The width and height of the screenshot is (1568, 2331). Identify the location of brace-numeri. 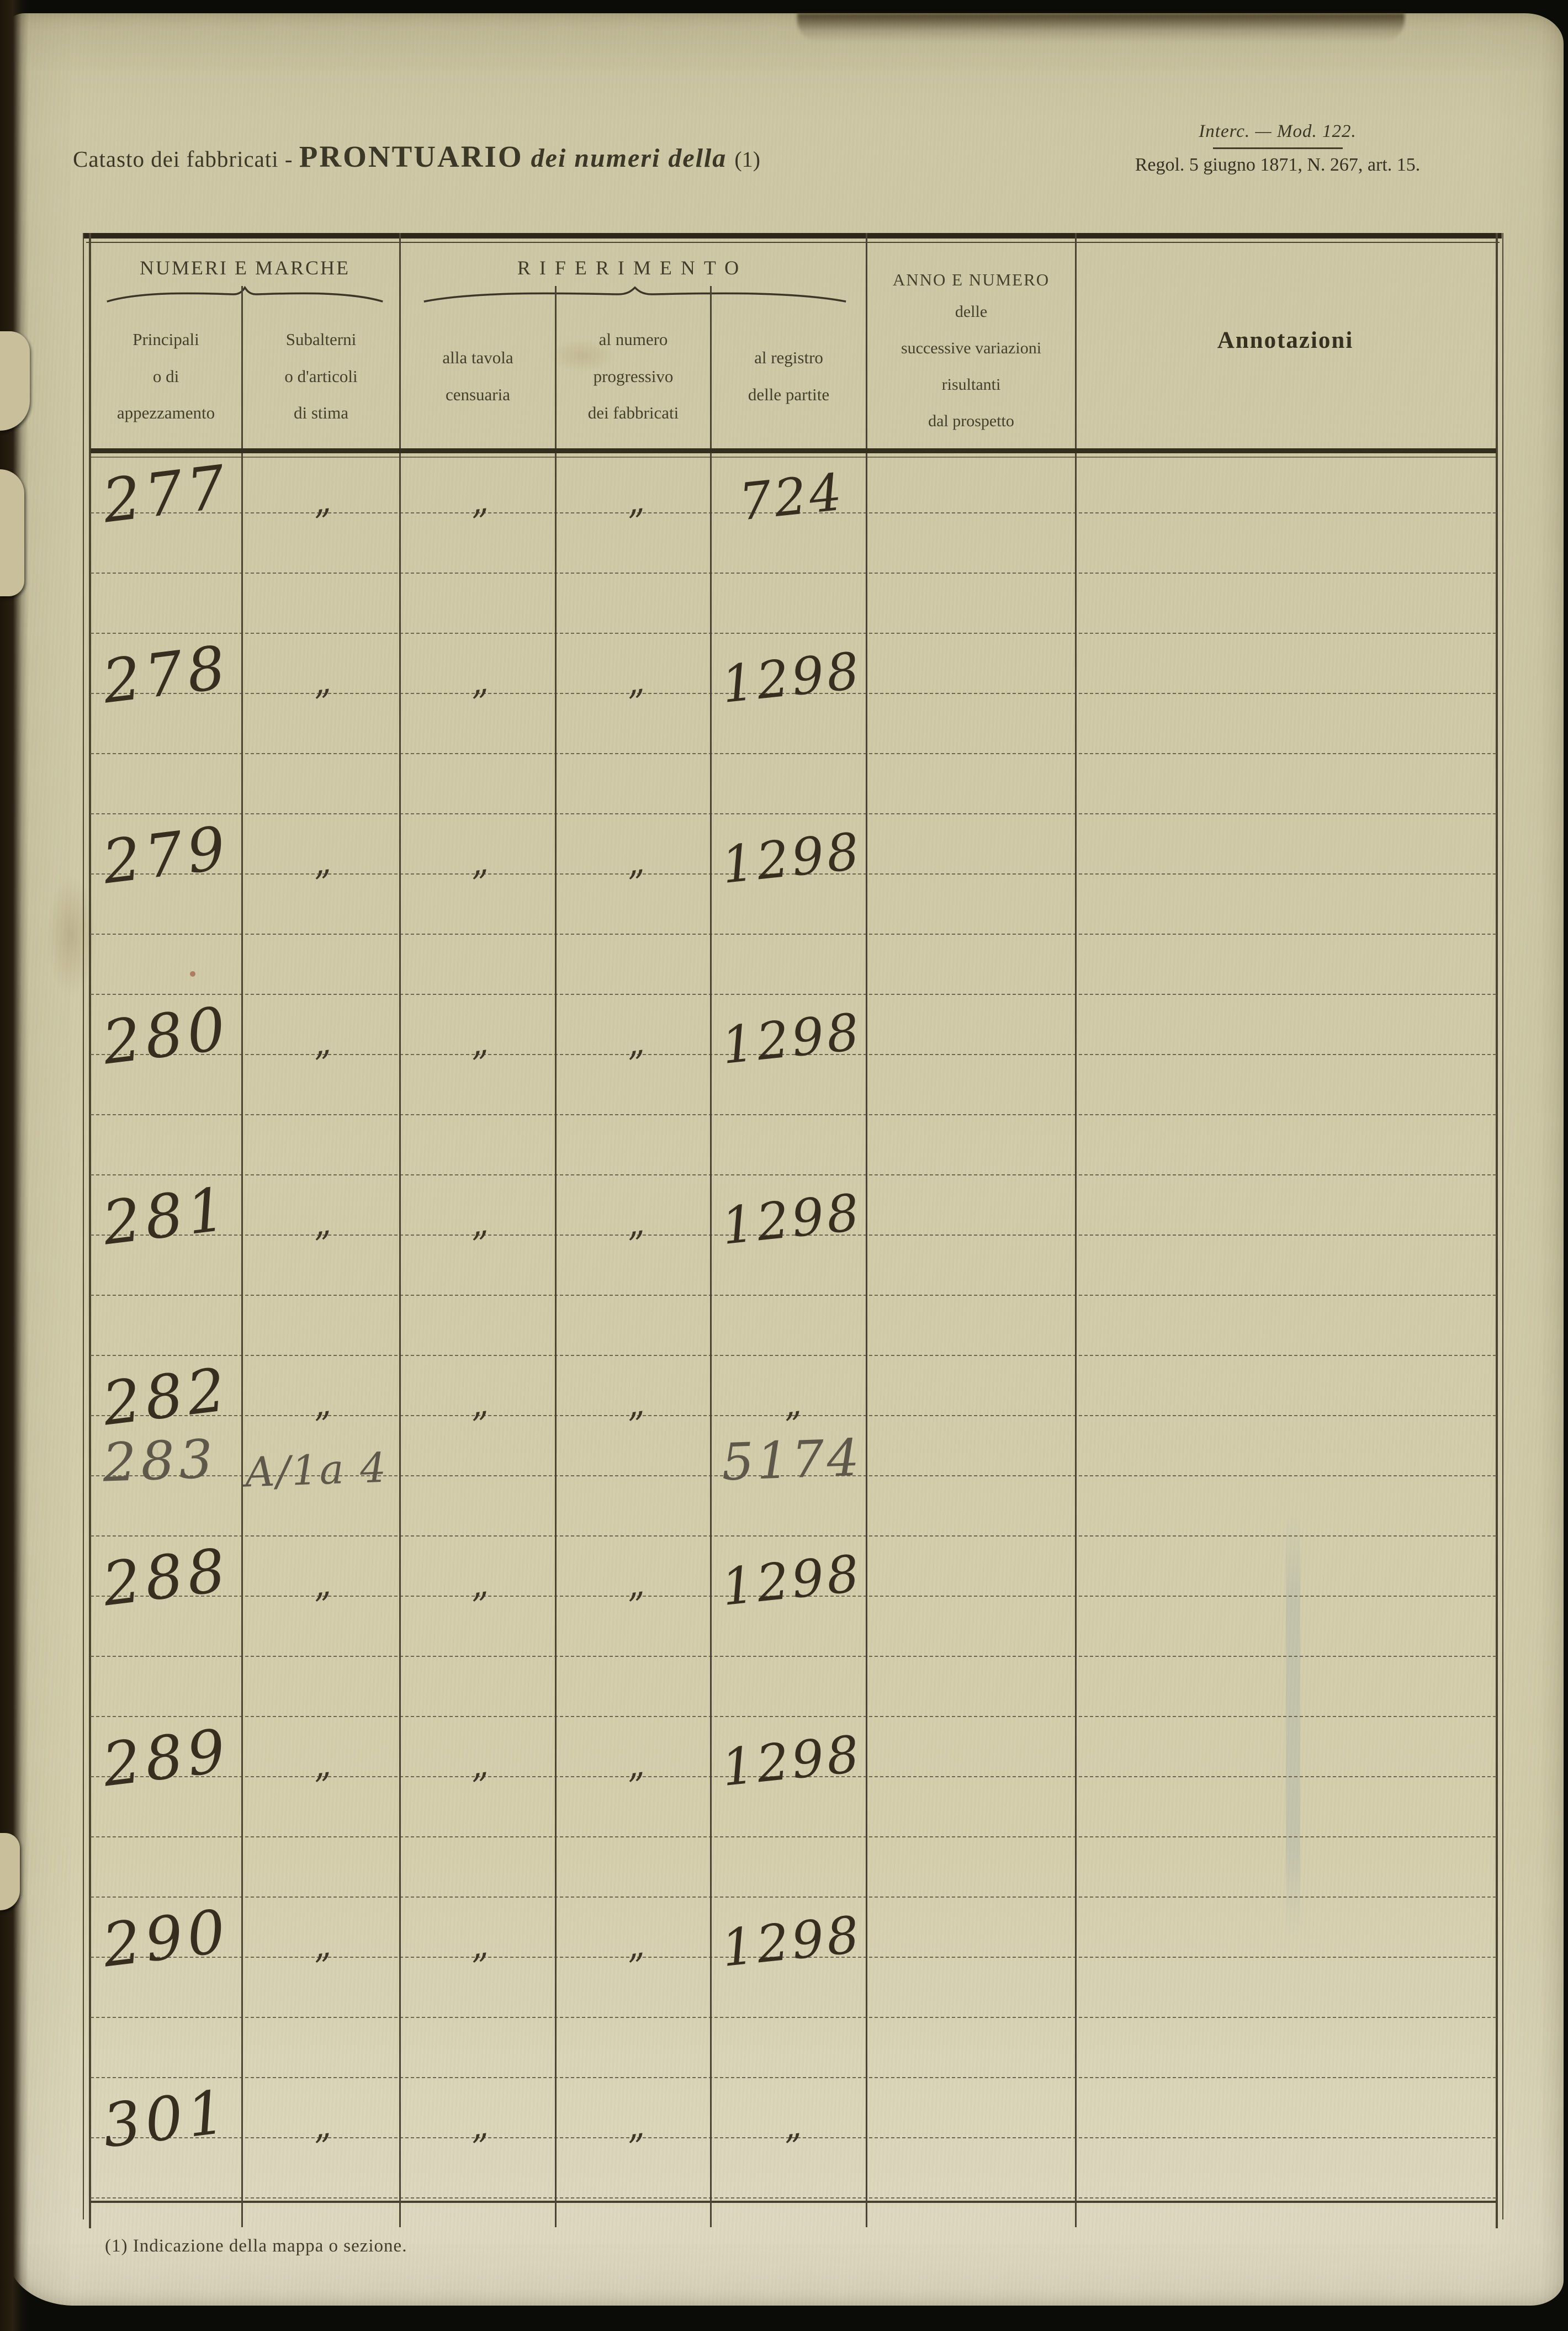
(245, 294).